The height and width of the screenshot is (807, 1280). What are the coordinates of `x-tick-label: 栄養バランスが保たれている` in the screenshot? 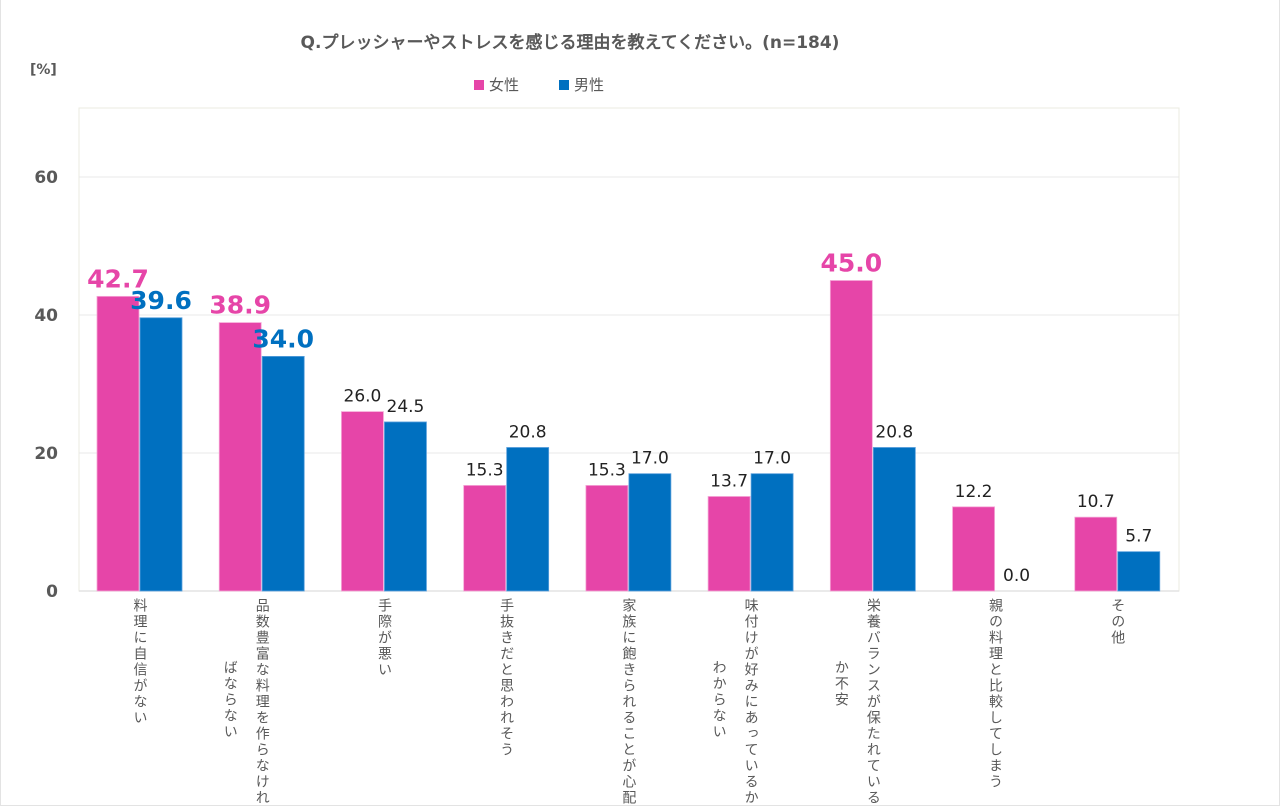 It's located at (872, 702).